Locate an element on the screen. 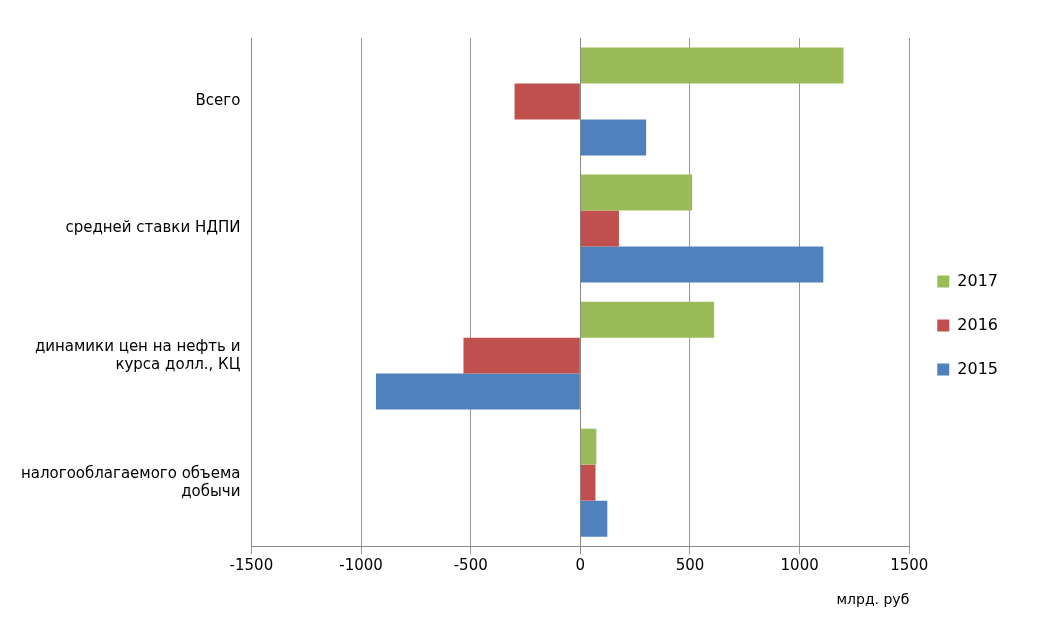 This screenshot has width=1039, height=635. x-tick-label: -1500 is located at coordinates (251, 565).